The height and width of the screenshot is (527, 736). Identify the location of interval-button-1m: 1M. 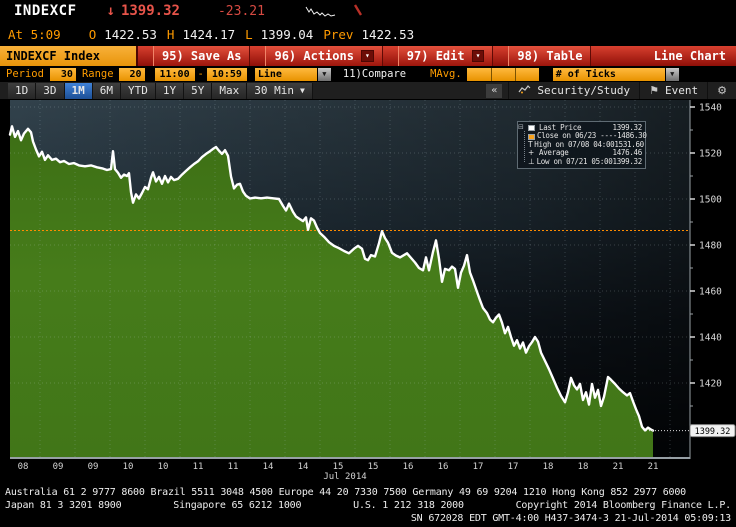
(78, 90).